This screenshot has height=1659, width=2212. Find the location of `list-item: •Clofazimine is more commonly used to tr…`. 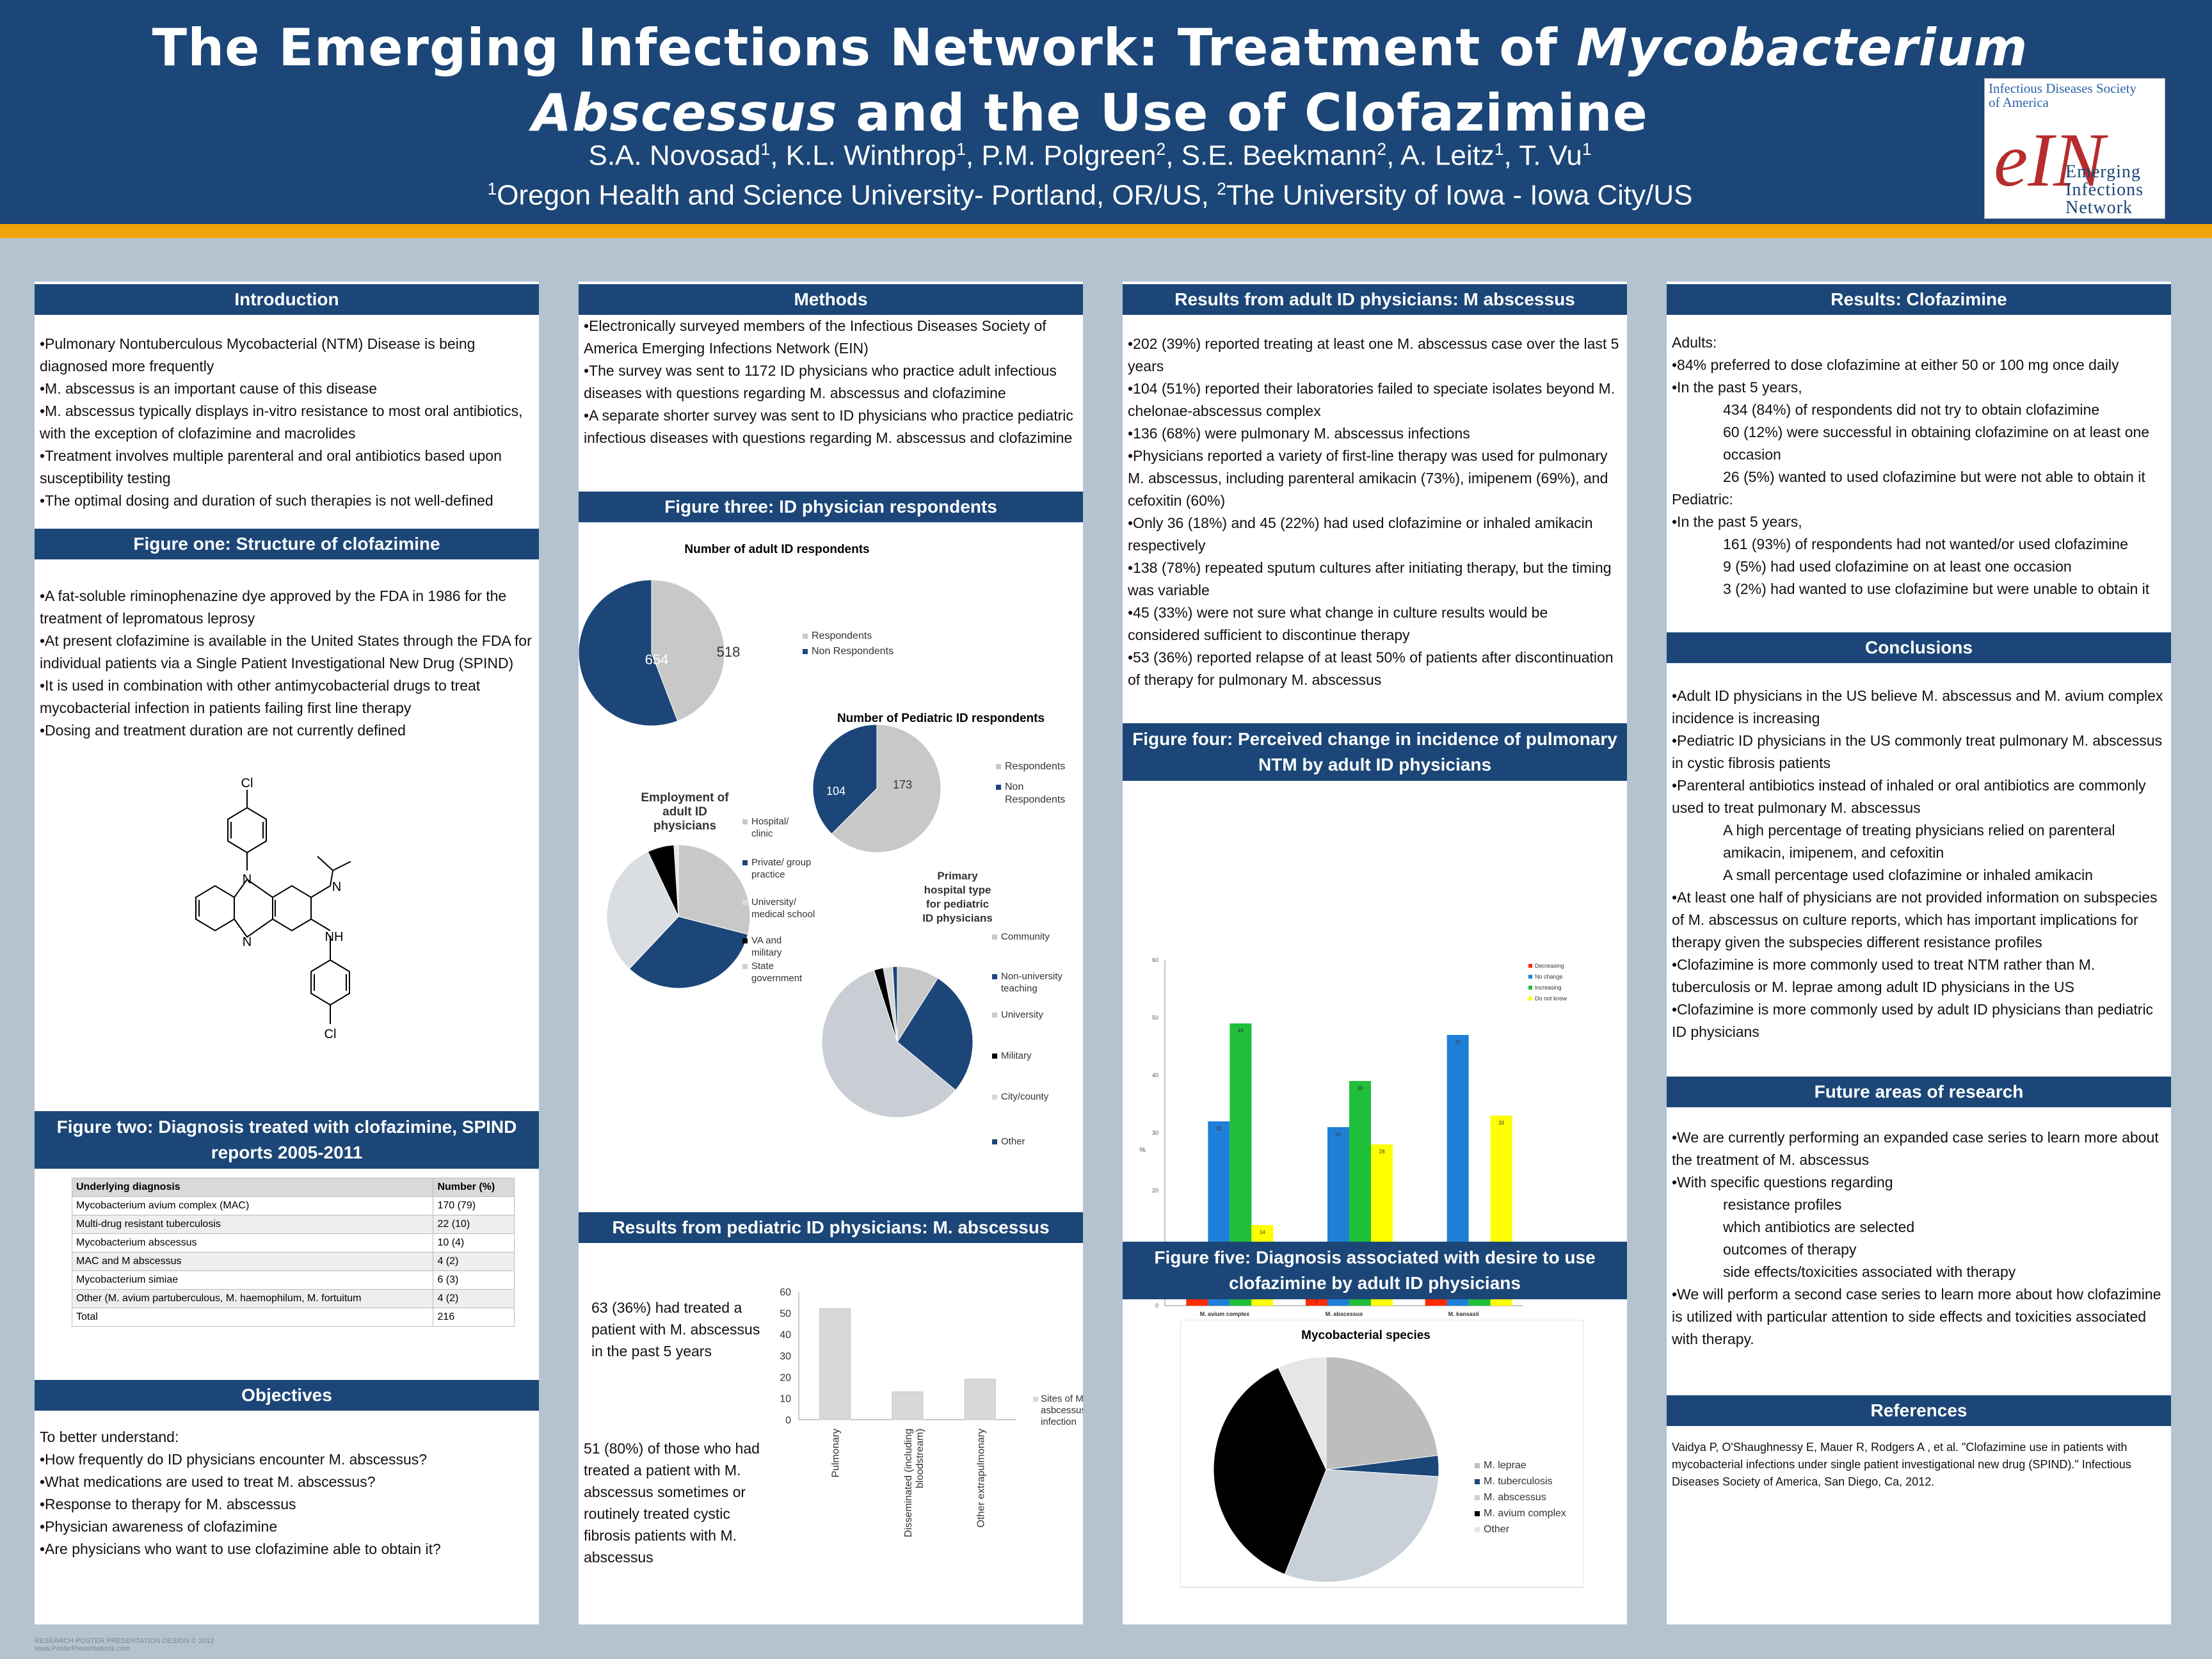

list-item: •Clofazimine is more commonly used to tr… is located at coordinates (1884, 975).